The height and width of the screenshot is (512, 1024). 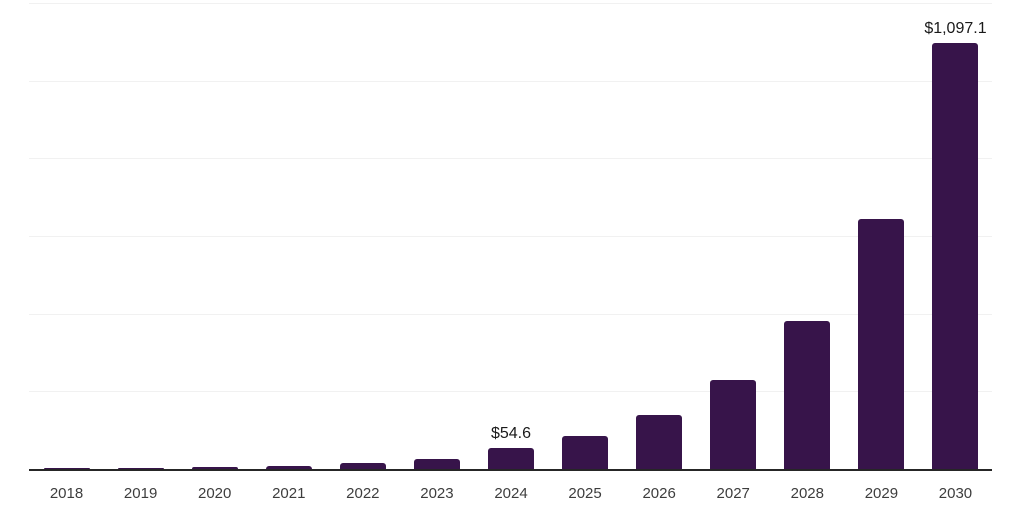 I want to click on bar-2025, so click(x=585, y=452).